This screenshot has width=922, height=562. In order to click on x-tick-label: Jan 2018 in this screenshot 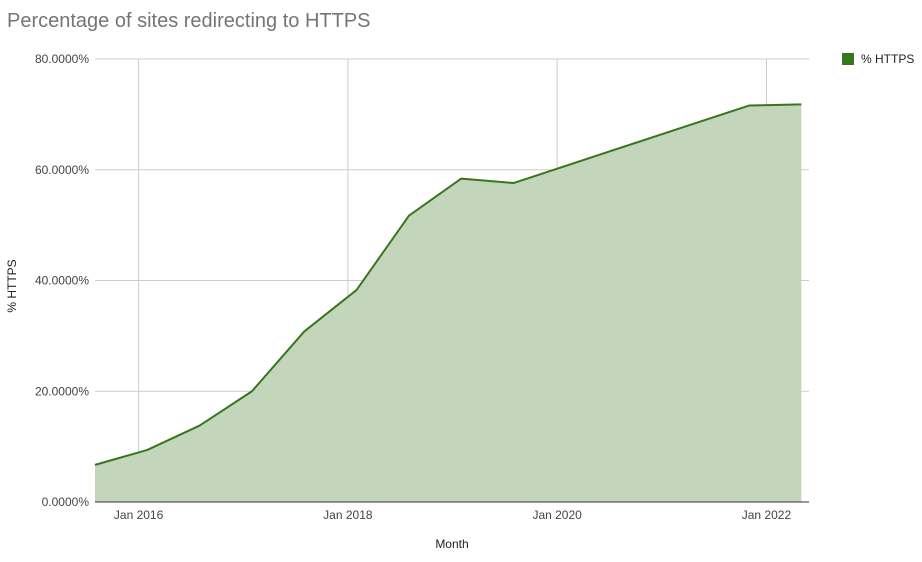, I will do `click(348, 515)`.